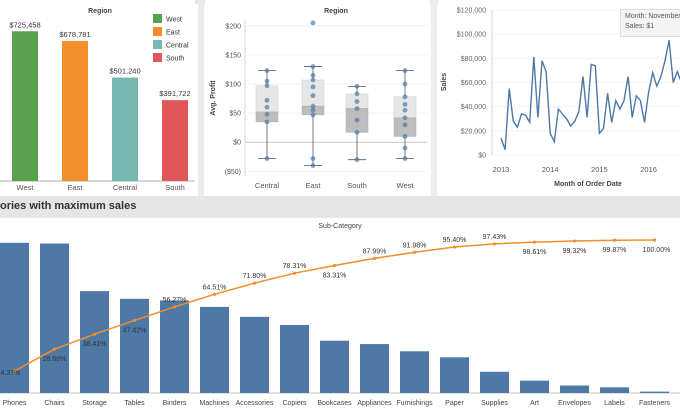 The image size is (680, 414). I want to click on sales-tooltip: Month: November Sales: $1, so click(650, 23).